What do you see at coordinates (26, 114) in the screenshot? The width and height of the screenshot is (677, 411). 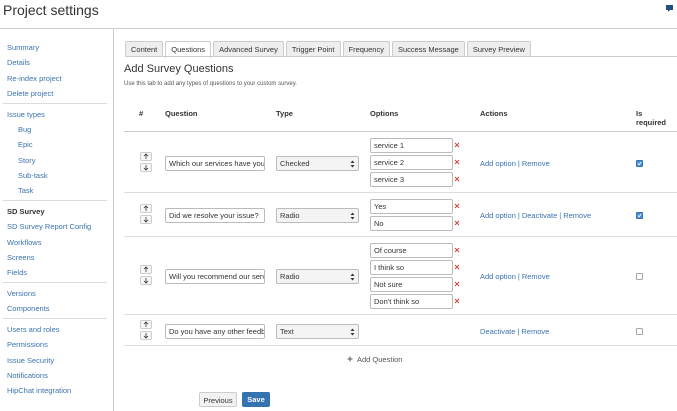 I see `sidebar-group-title: Issue types` at bounding box center [26, 114].